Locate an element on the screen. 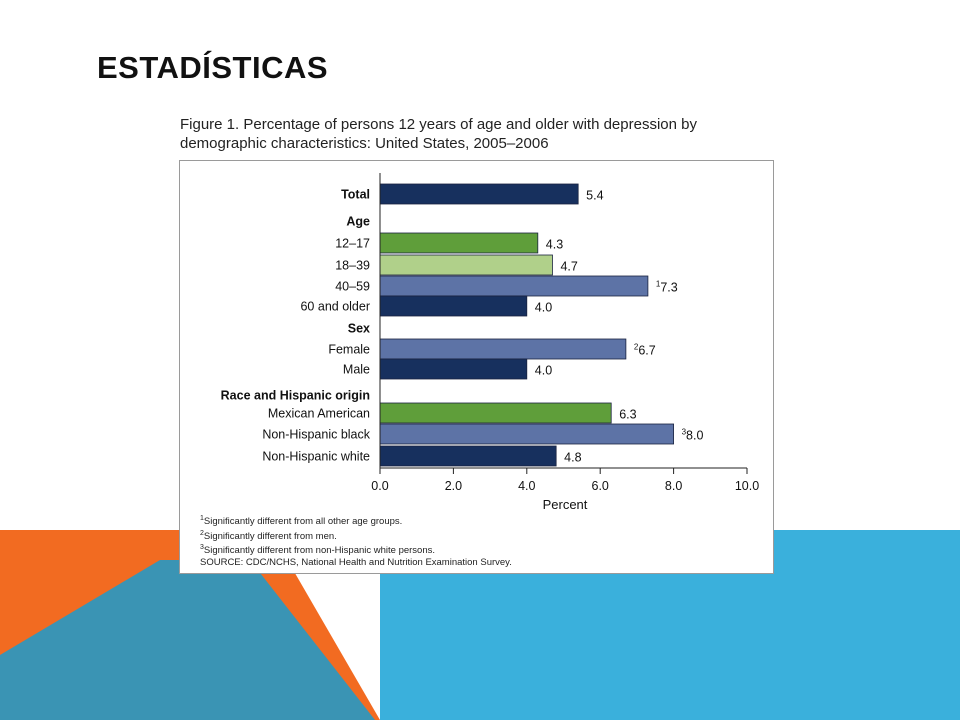 Image resolution: width=960 pixels, height=720 pixels. x-tick-label: 0.0 is located at coordinates (379, 486).